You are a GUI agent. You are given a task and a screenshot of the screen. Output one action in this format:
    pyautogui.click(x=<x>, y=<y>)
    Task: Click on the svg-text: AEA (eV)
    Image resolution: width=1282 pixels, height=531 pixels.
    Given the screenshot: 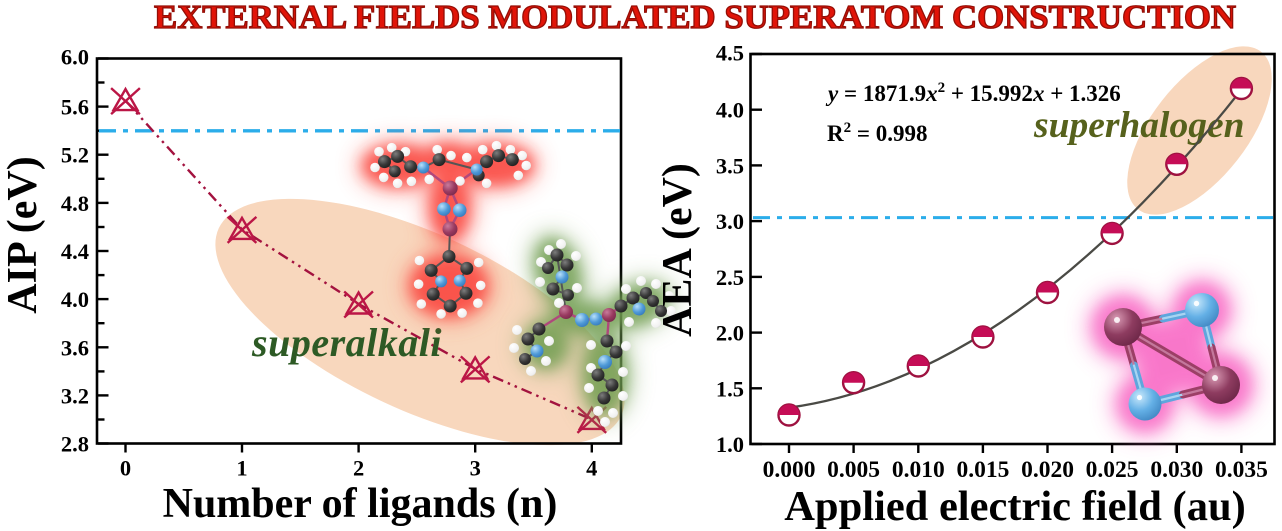 What is the action you would take?
    pyautogui.click(x=678, y=250)
    